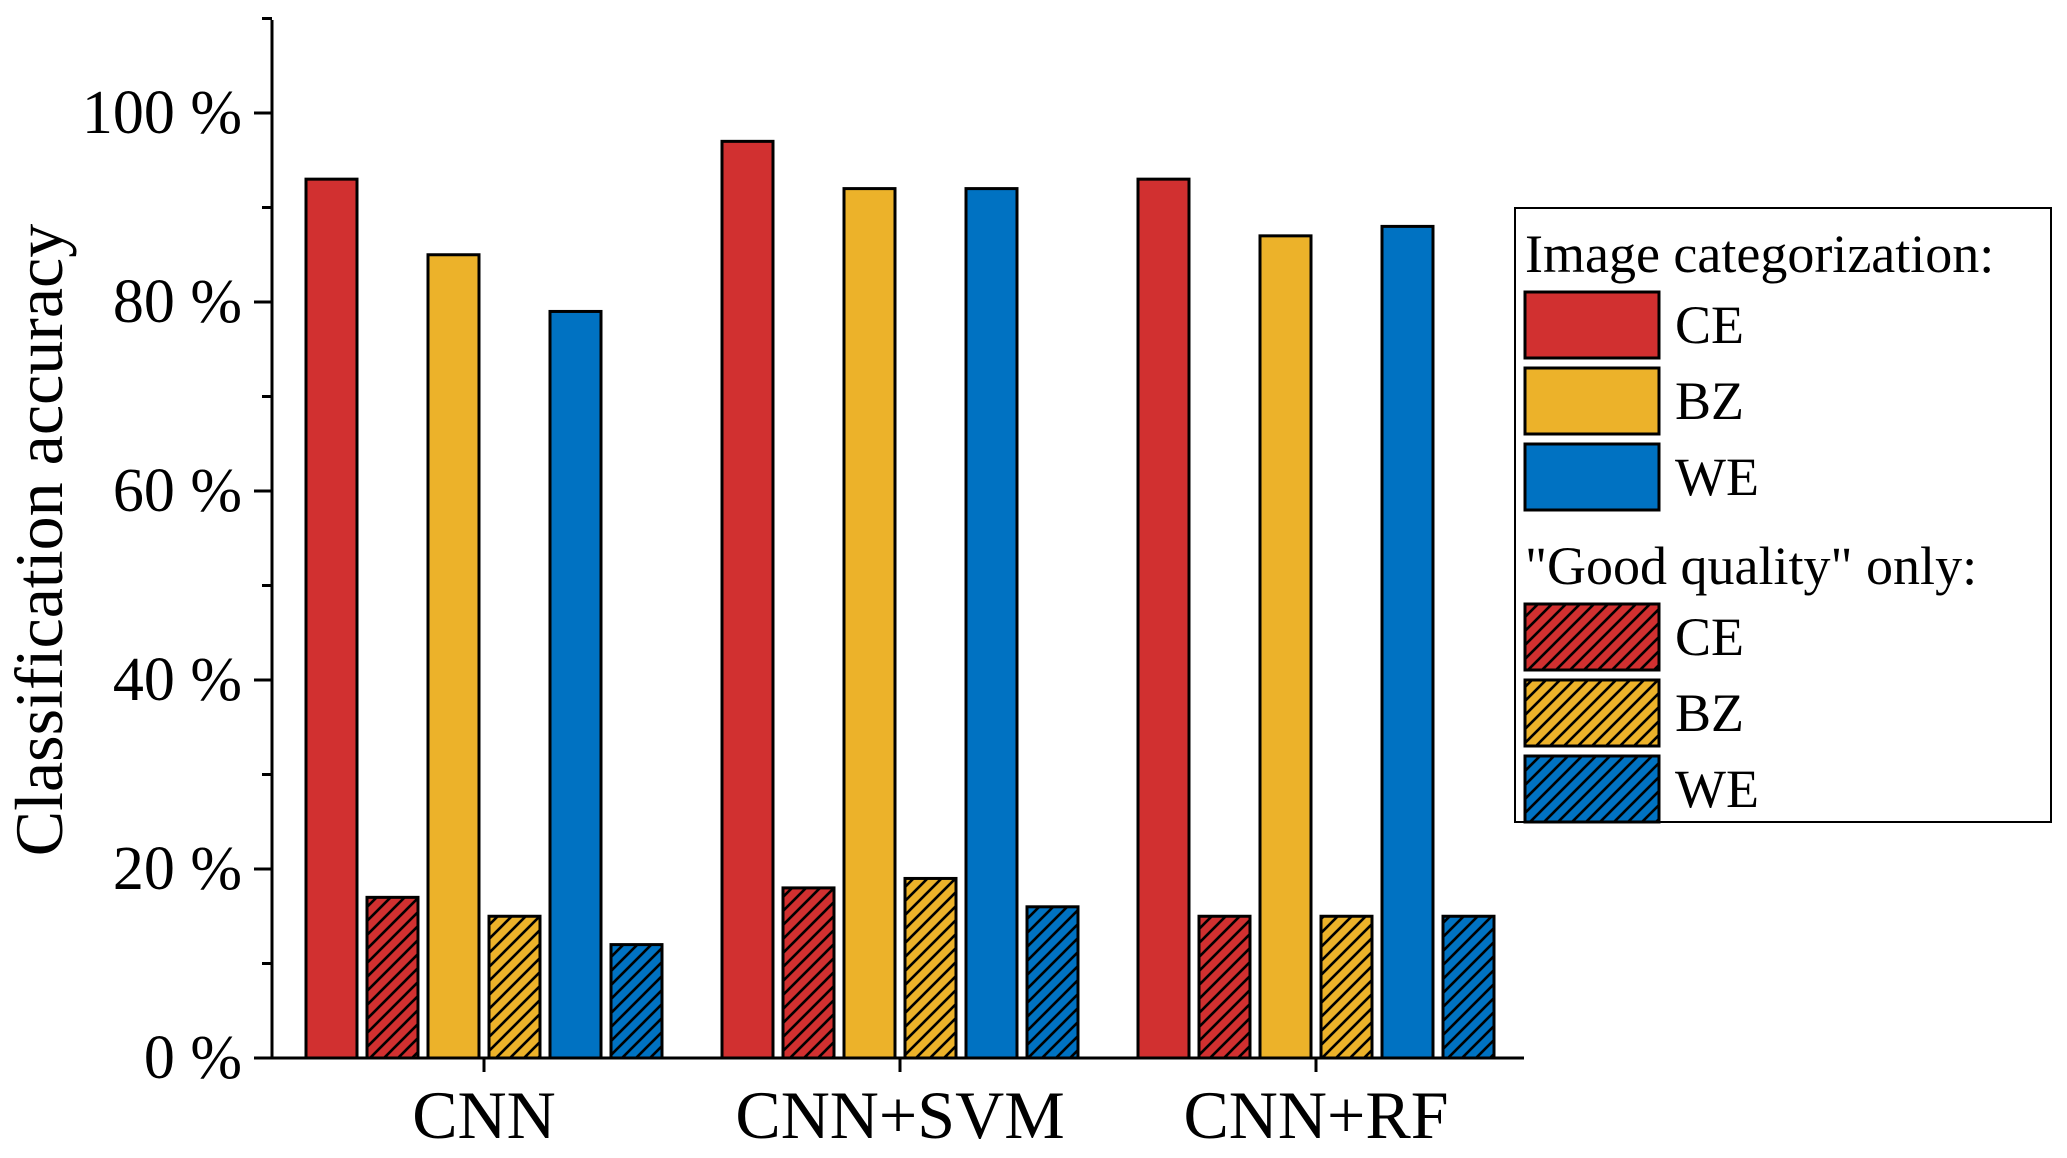  Describe the element at coordinates (1592, 477) in the screenshot. I see `legend-swatch-we` at that location.